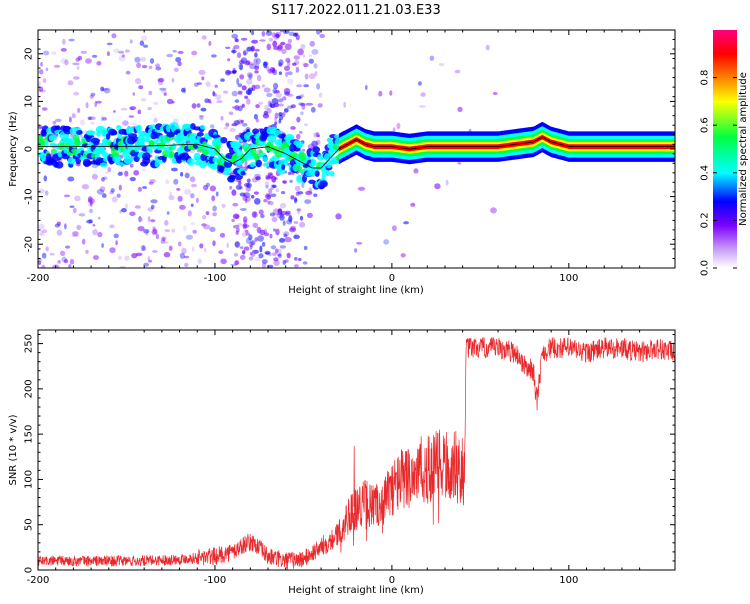 The image size is (750, 604). Describe the element at coordinates (38, 580) in the screenshot. I see `xtick-label: -200` at that location.